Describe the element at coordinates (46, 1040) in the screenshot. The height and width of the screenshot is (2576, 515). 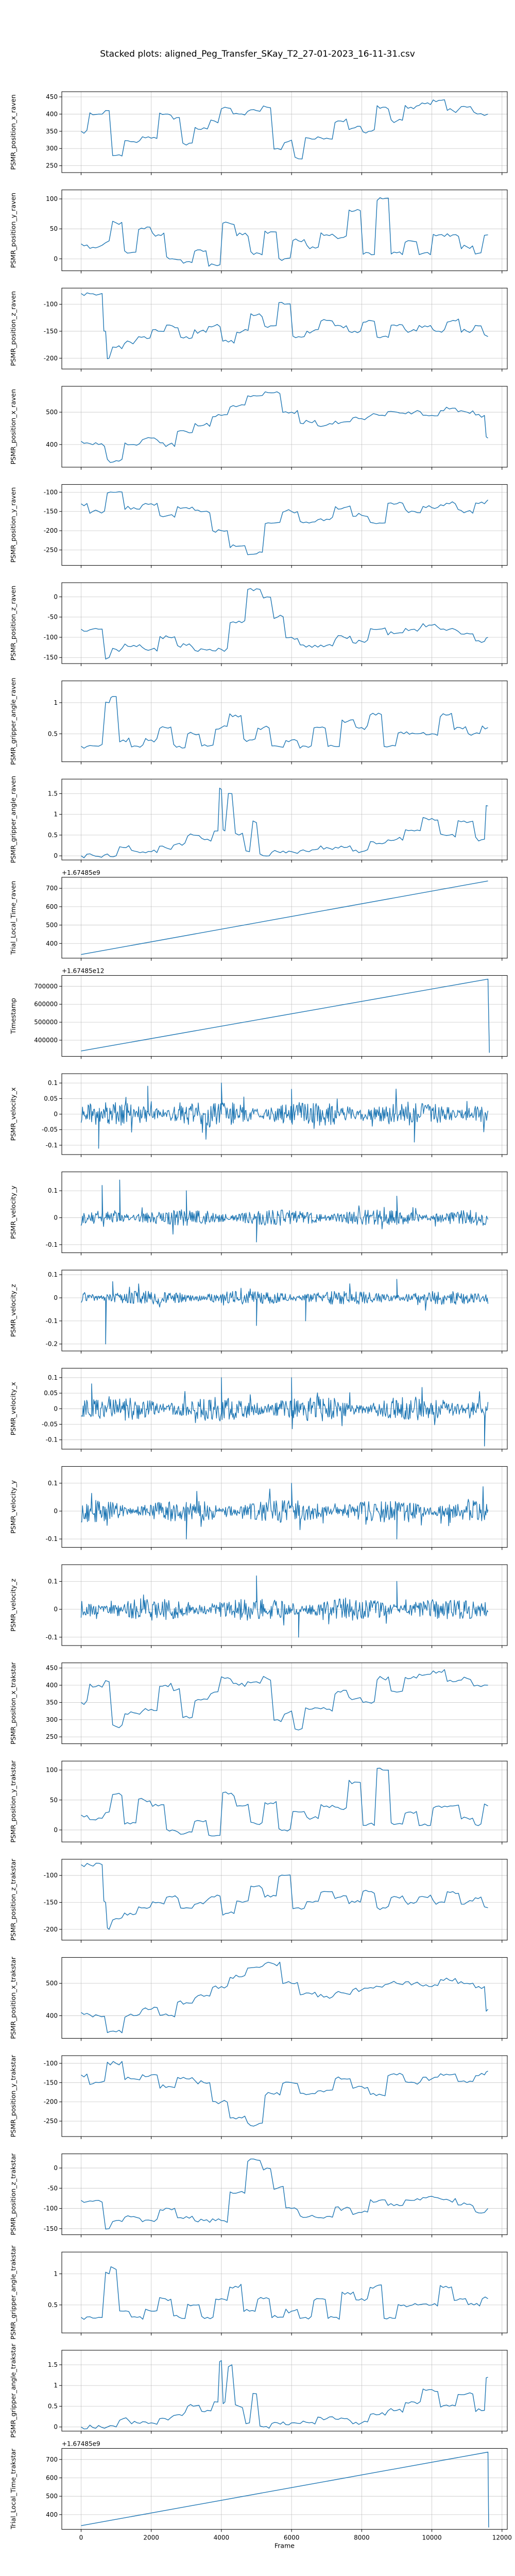
I see `y-tick-label: 400000` at that location.